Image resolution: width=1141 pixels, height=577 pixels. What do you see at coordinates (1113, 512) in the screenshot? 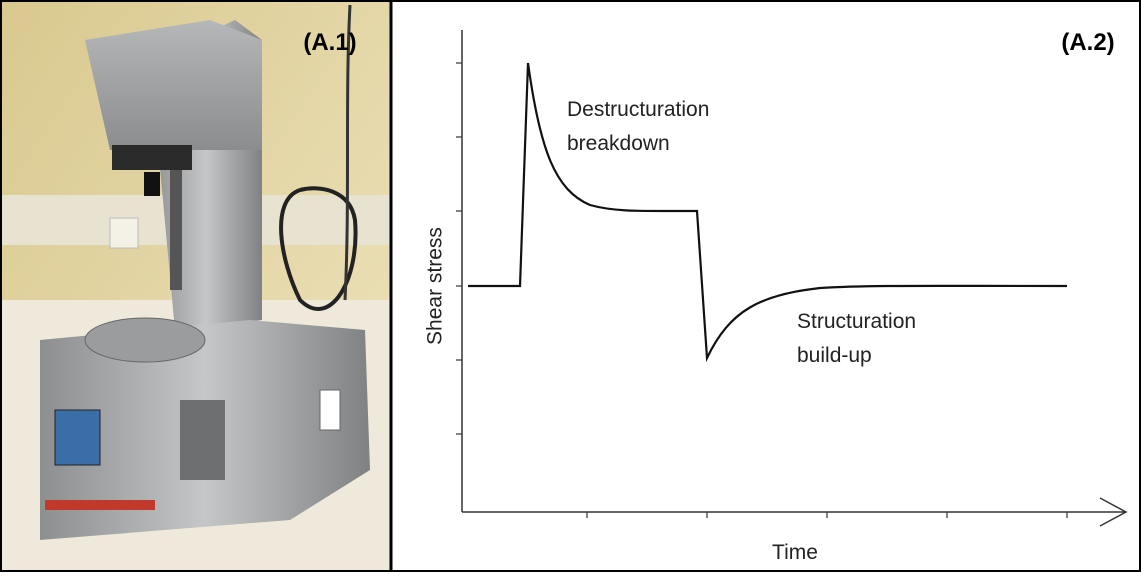
I see `x-arrow` at bounding box center [1113, 512].